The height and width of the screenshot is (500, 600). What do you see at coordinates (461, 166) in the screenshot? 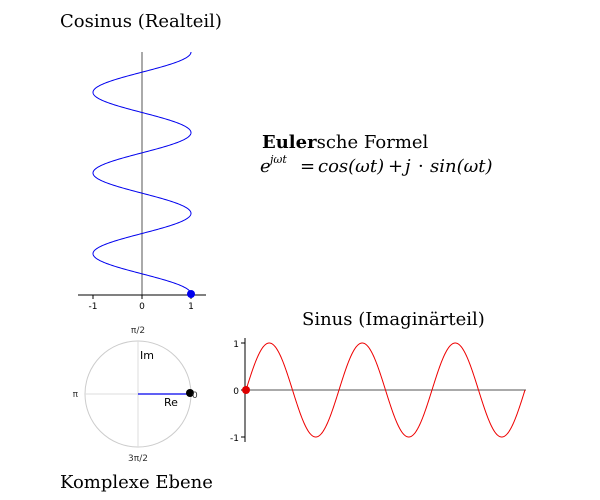
I see `formula-sin-part: sin(ωt)` at bounding box center [461, 166].